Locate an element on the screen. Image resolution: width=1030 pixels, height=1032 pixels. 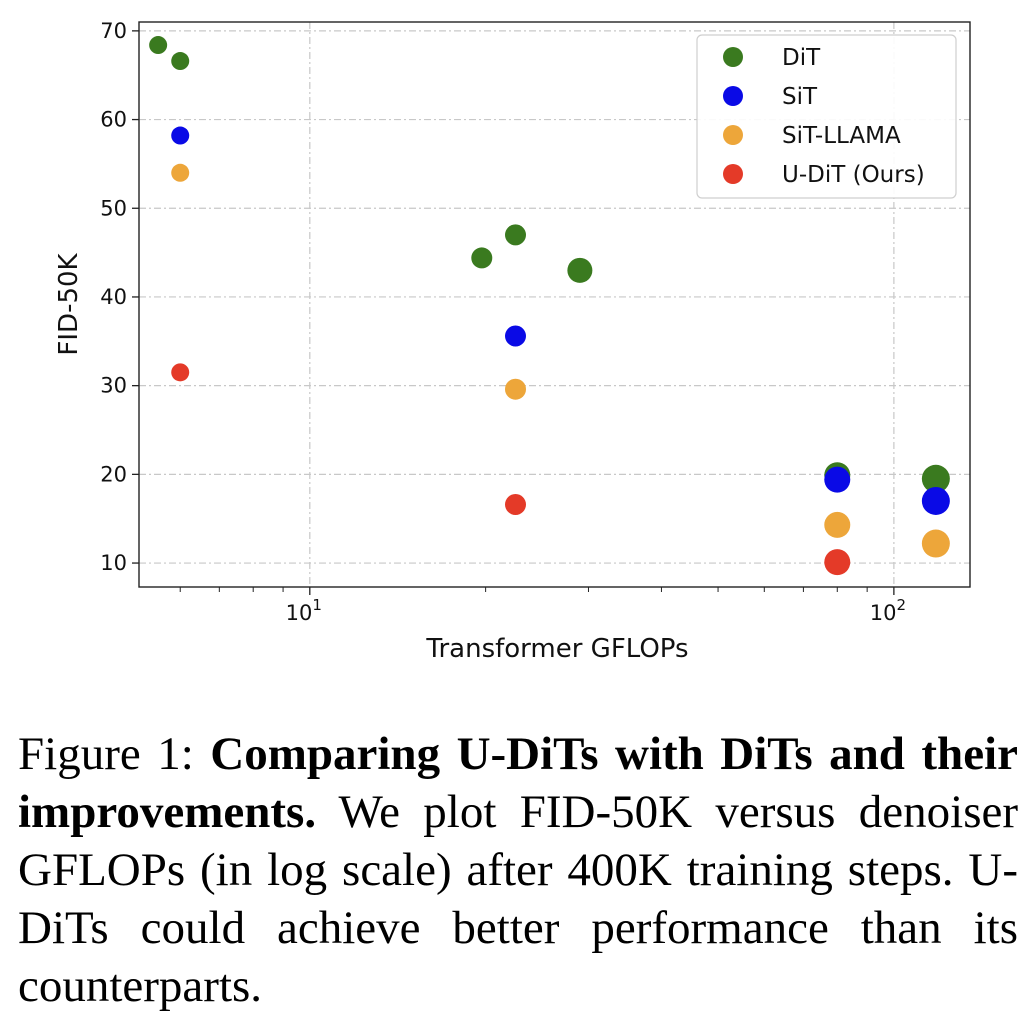
legend-box is located at coordinates (826, 116).